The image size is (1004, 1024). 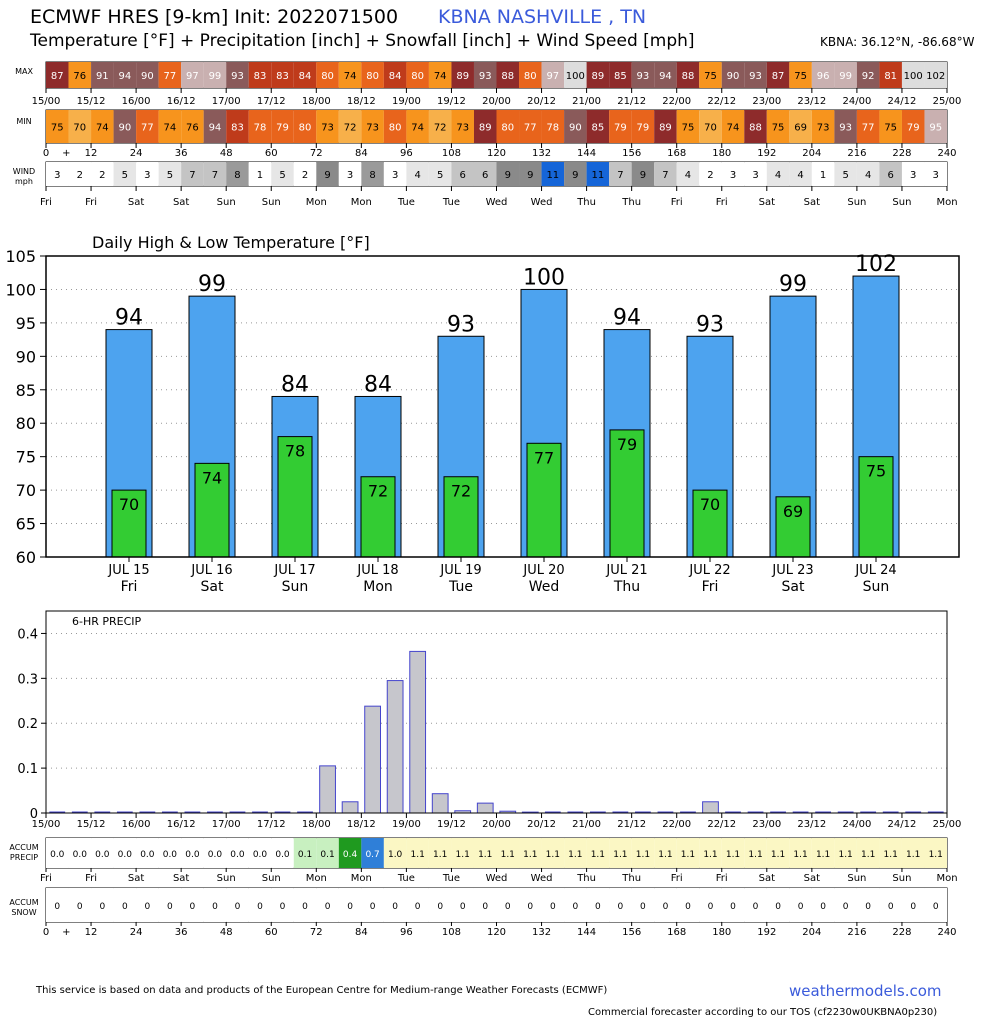 What do you see at coordinates (66, 932) in the screenshot?
I see `accum-hour-label: +` at bounding box center [66, 932].